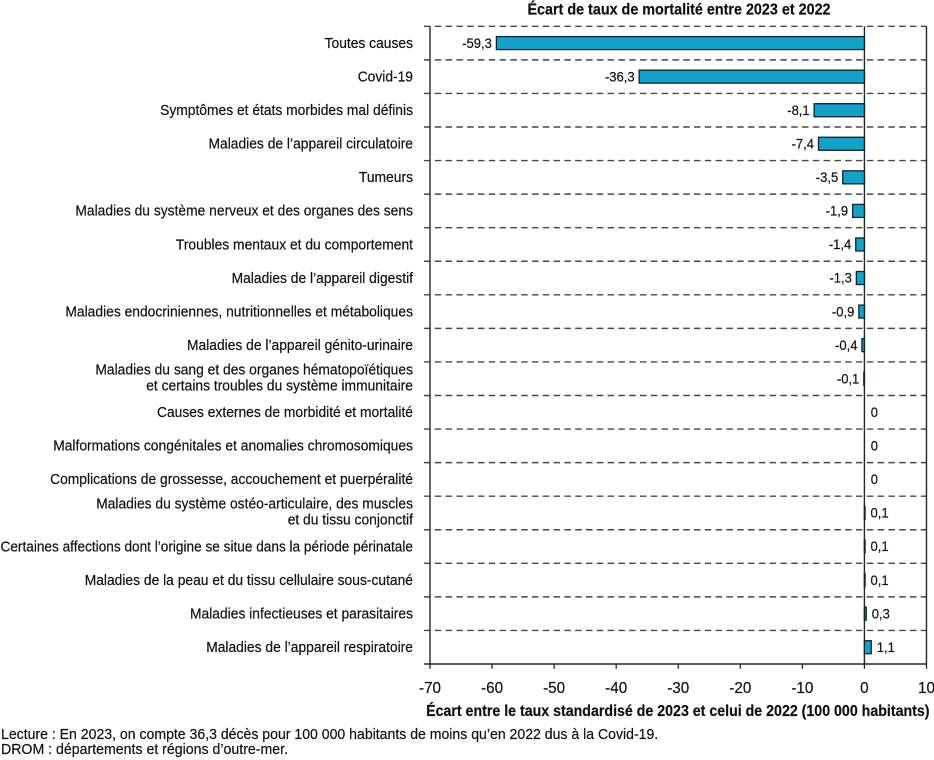 Image resolution: width=934 pixels, height=760 pixels. Describe the element at coordinates (385, 76) in the screenshot. I see `svg-text: Covid-19` at that location.